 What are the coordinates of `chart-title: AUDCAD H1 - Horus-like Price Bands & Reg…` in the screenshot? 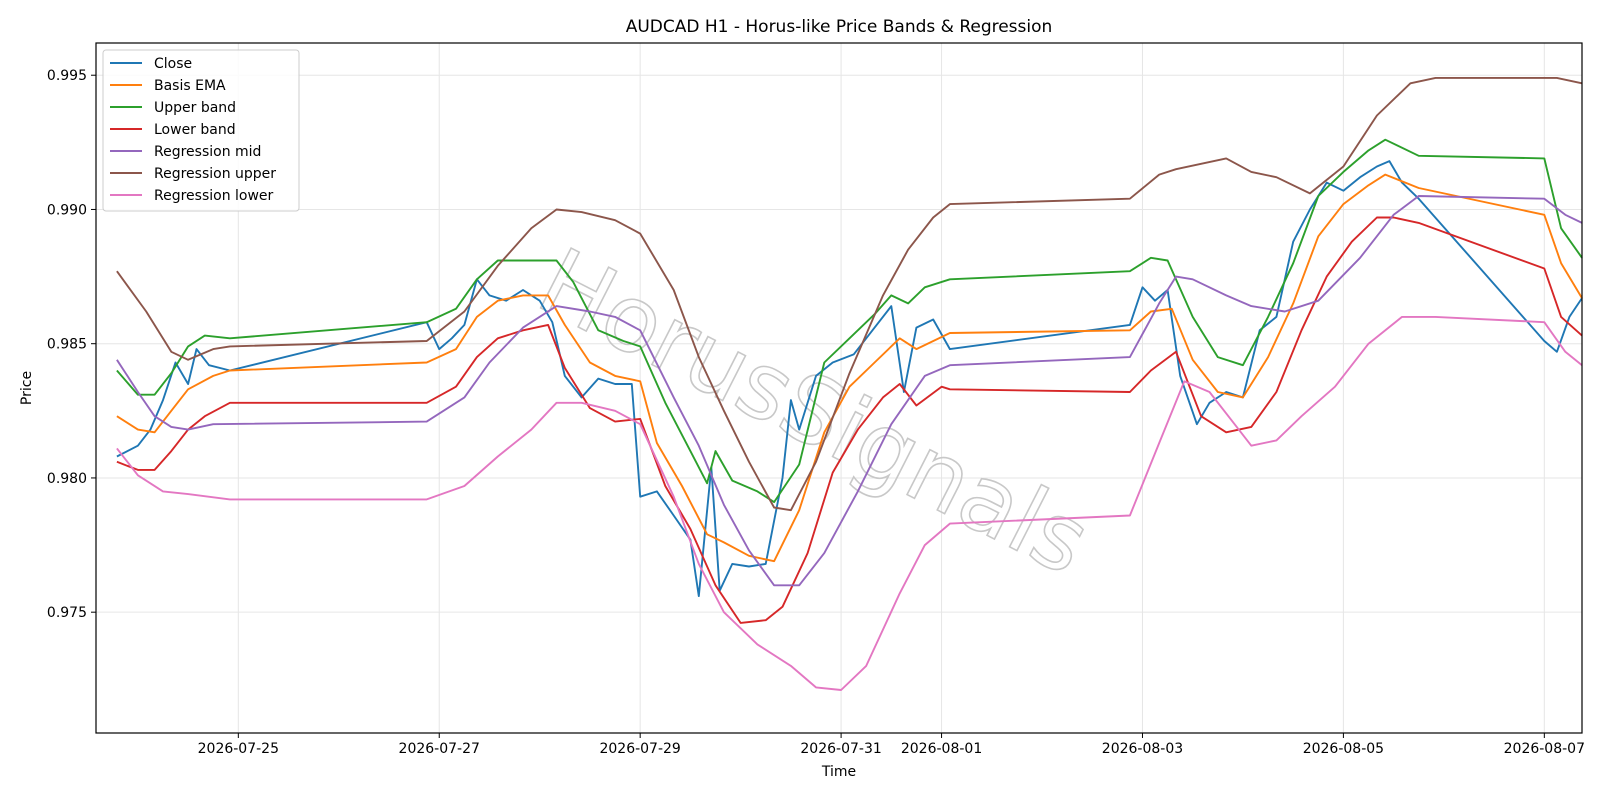 It's located at (839, 27).